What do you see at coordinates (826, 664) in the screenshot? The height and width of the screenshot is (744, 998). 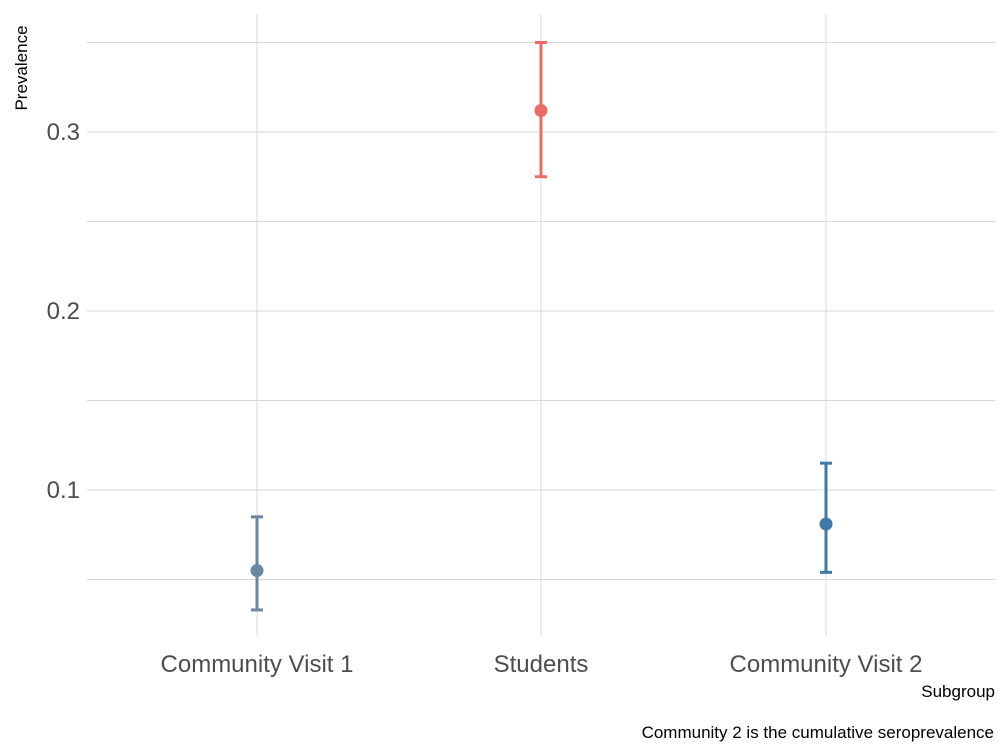 I see `x-tick-label: Community Visit 2` at bounding box center [826, 664].